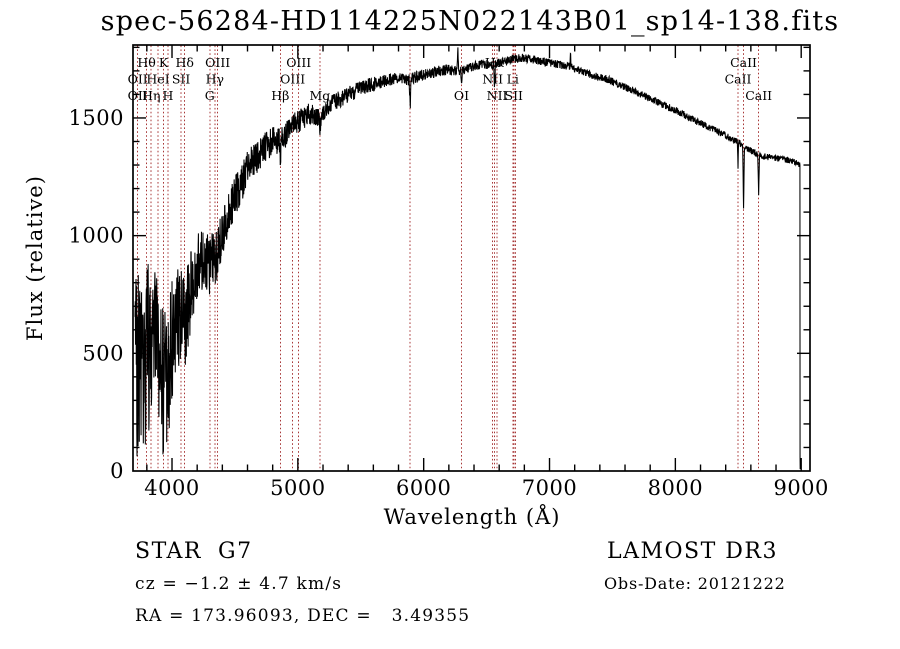  I want to click on ra-dec-label: RA = 173.96093, DEC = 3.49355, so click(302, 616).